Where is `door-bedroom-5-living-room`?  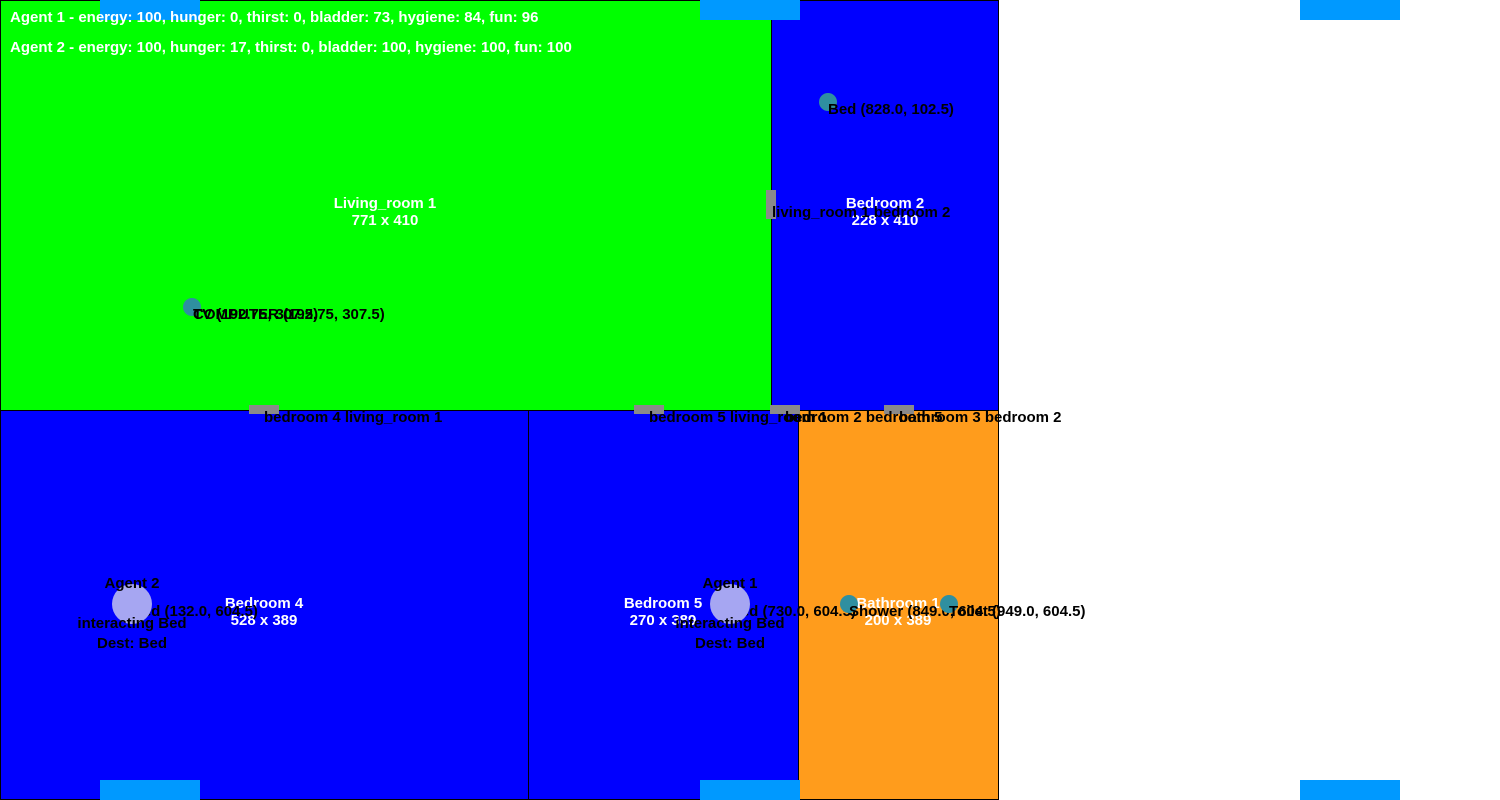
door-bedroom-5-living-room is located at coordinates (649, 409).